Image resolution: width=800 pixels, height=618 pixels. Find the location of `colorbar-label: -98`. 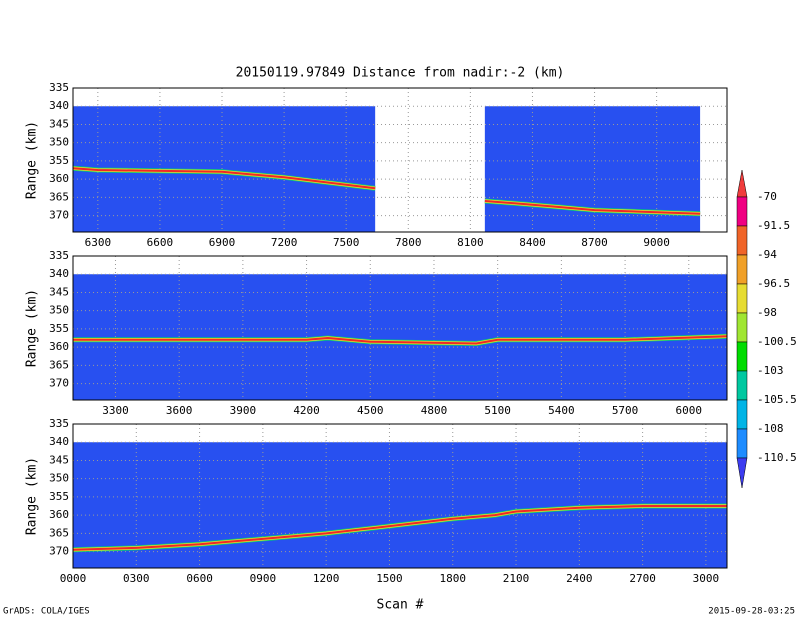

colorbar-label: -98 is located at coordinates (767, 312).